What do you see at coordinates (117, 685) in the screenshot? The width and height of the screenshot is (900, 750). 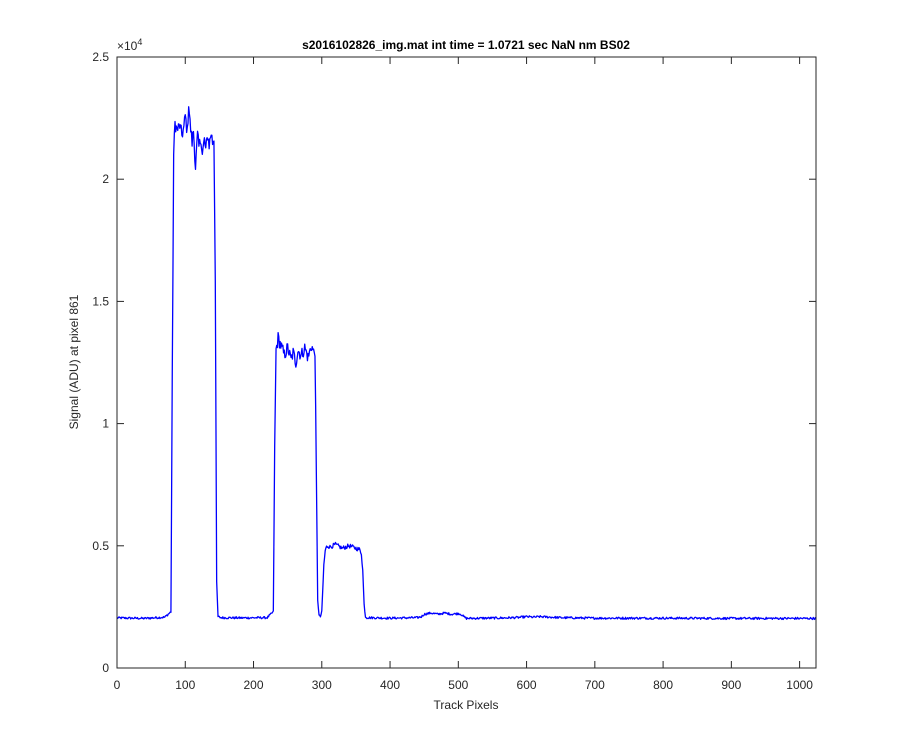 I see `x-tick-label: 0` at bounding box center [117, 685].